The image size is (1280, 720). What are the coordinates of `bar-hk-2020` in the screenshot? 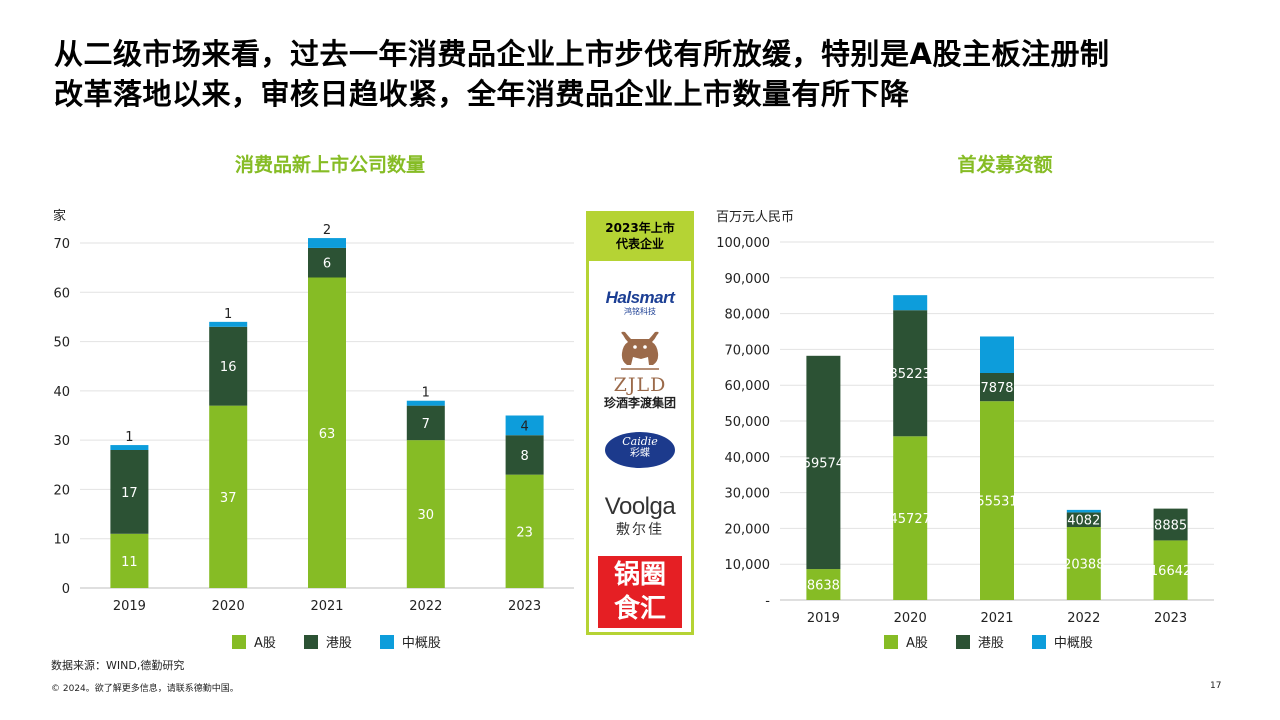 It's located at (228, 366).